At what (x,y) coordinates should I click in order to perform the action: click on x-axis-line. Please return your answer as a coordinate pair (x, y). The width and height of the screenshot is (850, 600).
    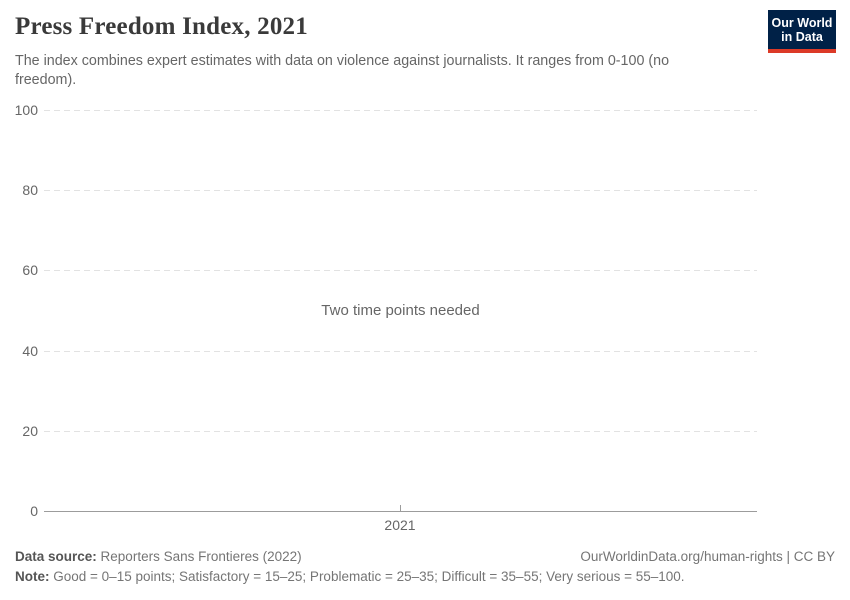
    Looking at the image, I should click on (400, 511).